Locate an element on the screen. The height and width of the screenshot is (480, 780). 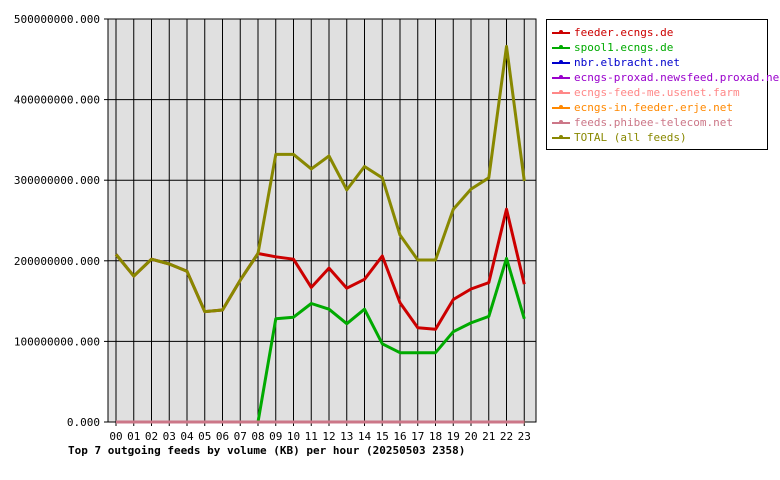
x-tick-label: 12 is located at coordinates (328, 436).